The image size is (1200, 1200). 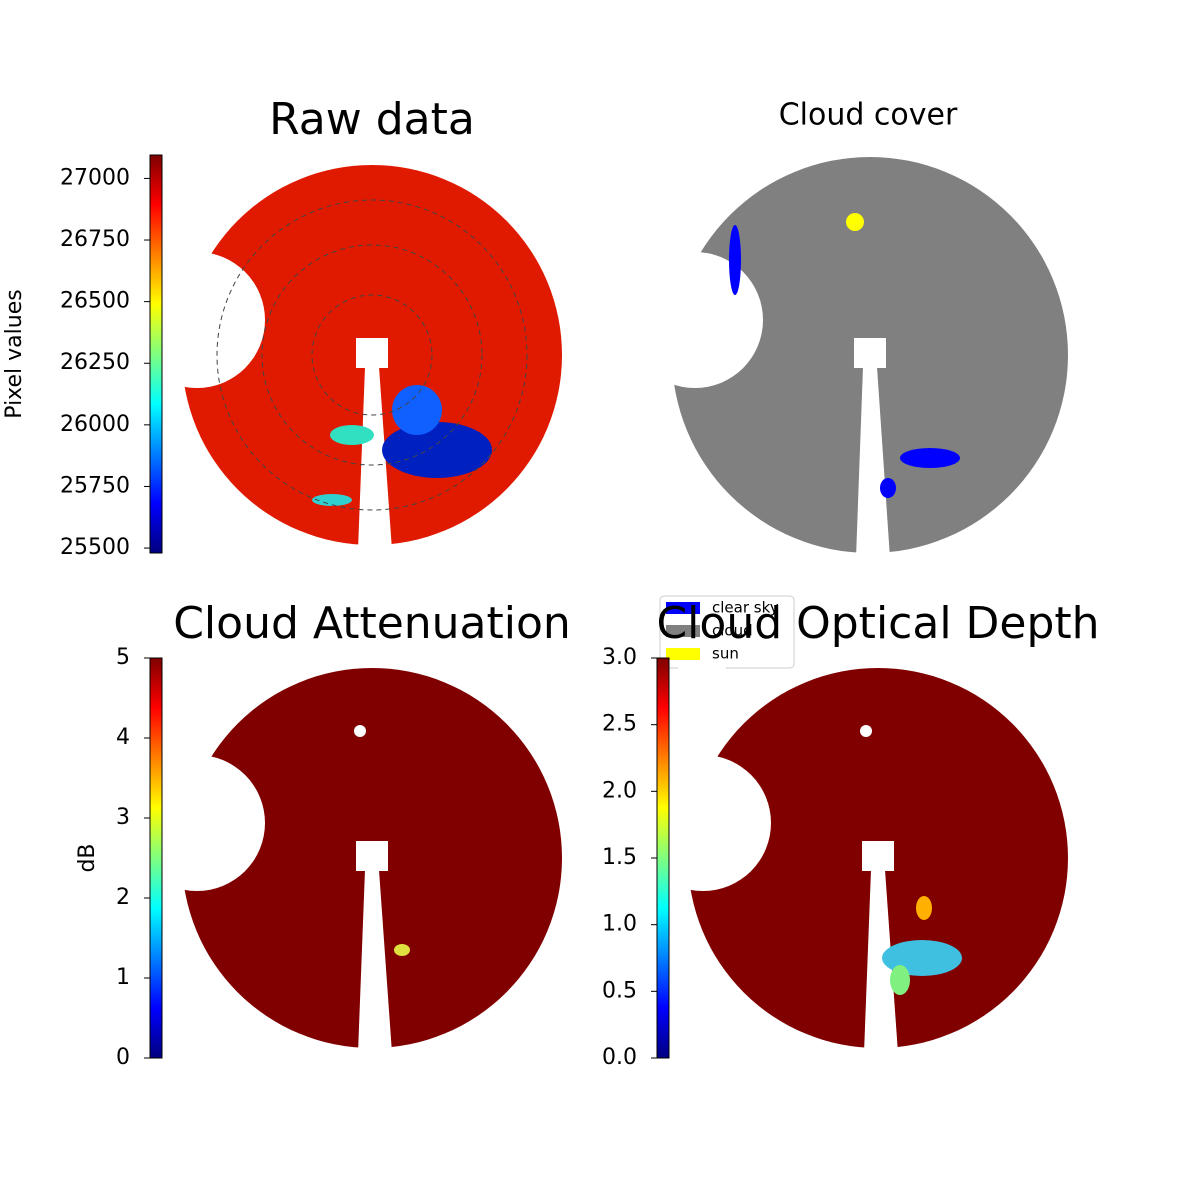 I want to click on colorbar-tick-label: 1, so click(x=123, y=977).